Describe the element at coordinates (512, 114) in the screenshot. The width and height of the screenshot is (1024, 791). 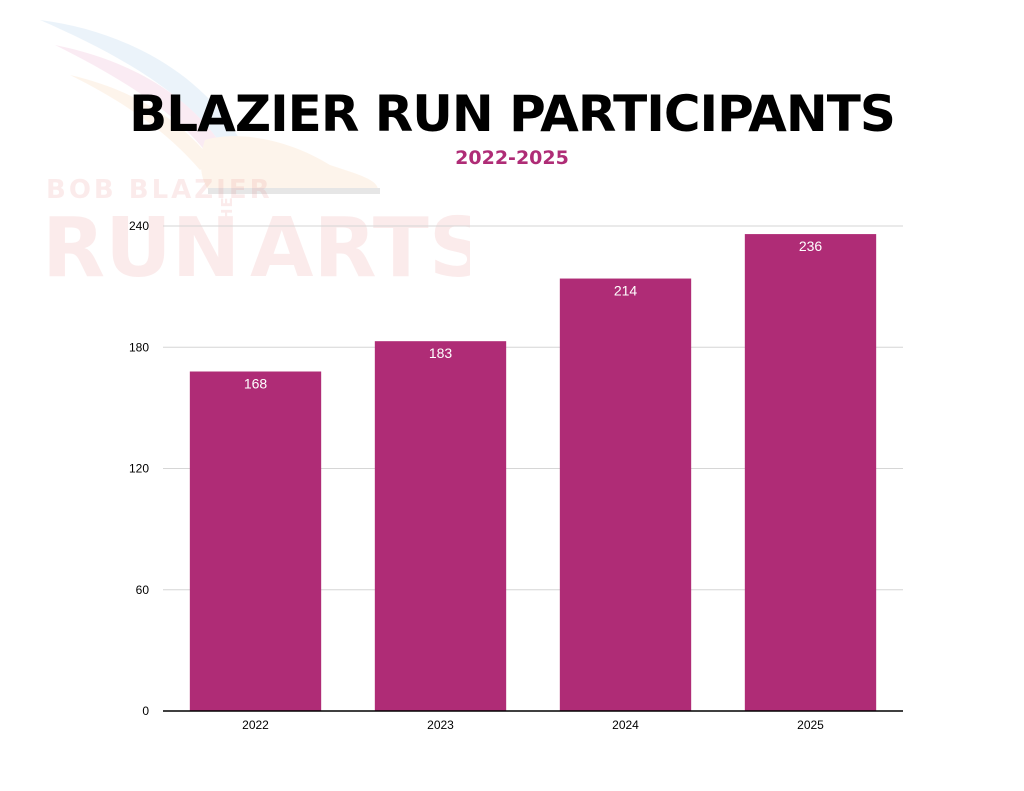
I see `chart-title: BLAZIER RUN PARTICIPANTS` at that location.